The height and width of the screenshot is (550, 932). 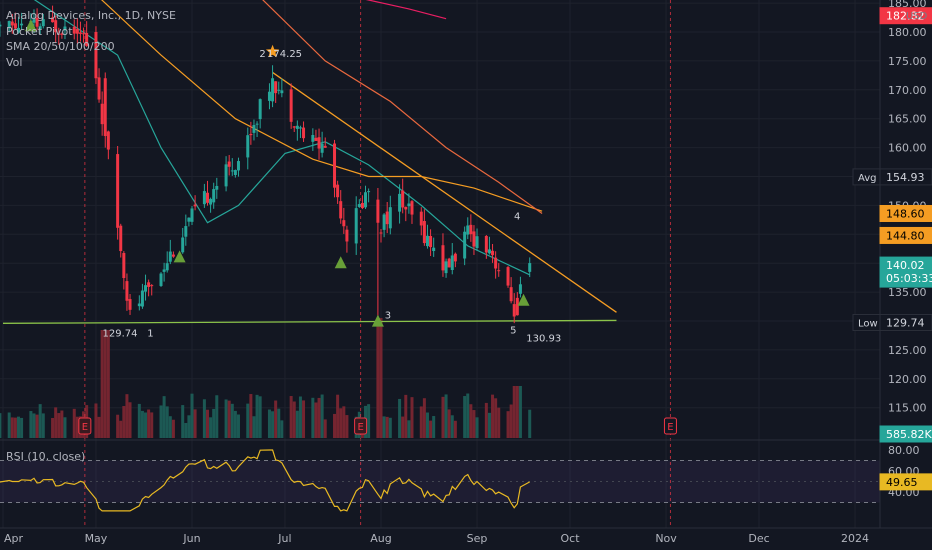 What do you see at coordinates (91, 15) in the screenshot?
I see `symbol-title: Analog Devices, Inc., 1D, NYSE` at bounding box center [91, 15].